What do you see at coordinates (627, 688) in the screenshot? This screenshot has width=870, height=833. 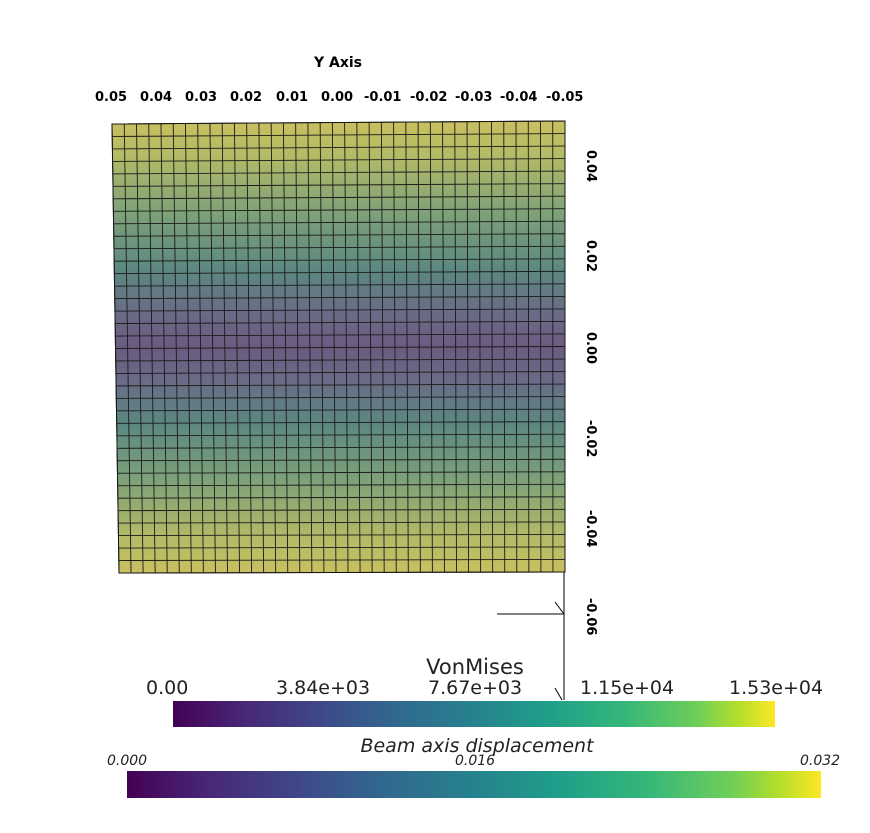 I see `vonmises-tick-label: 1.15e+04` at bounding box center [627, 688].